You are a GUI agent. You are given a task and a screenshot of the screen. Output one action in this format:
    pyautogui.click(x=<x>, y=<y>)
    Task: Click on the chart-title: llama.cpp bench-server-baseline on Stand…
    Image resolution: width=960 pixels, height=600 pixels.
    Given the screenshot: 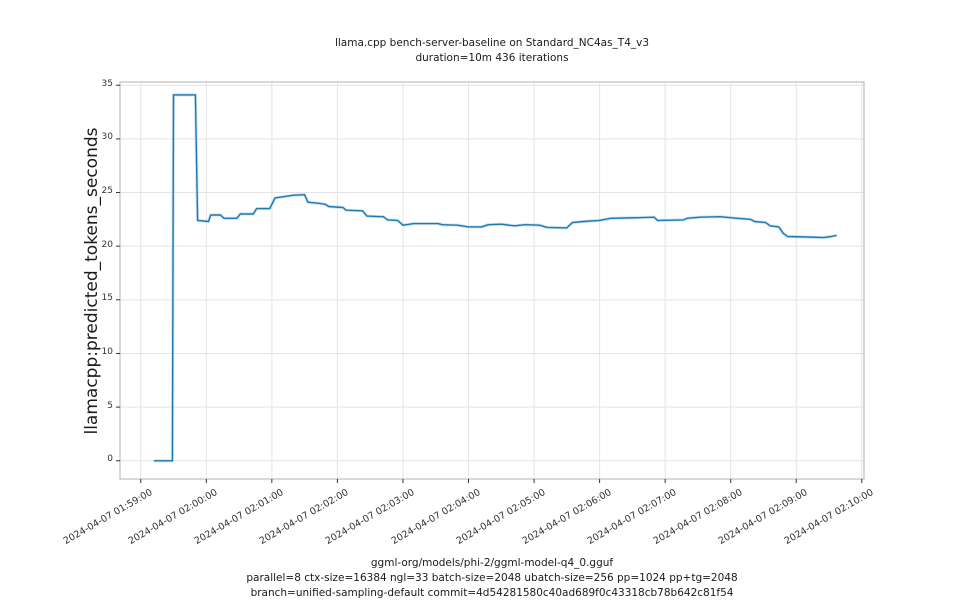 What is the action you would take?
    pyautogui.click(x=492, y=51)
    